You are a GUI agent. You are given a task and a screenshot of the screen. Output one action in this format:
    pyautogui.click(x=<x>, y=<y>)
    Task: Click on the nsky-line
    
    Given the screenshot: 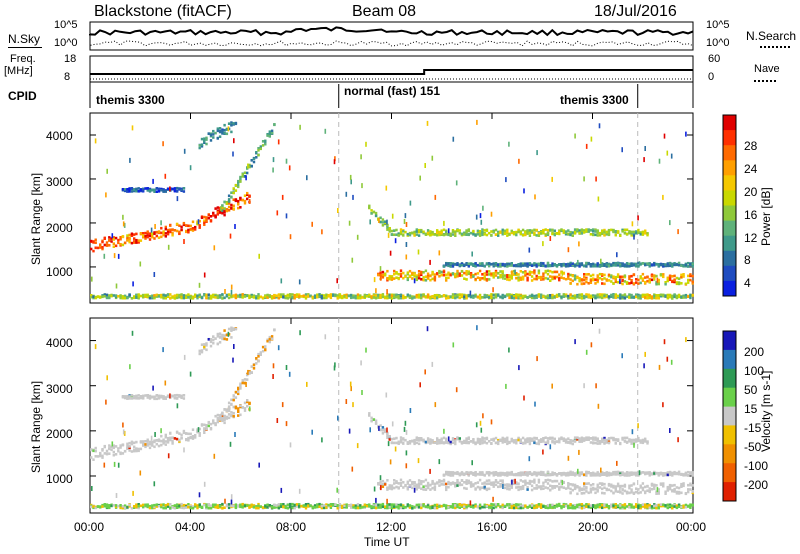 What is the action you would take?
    pyautogui.click(x=391, y=31)
    